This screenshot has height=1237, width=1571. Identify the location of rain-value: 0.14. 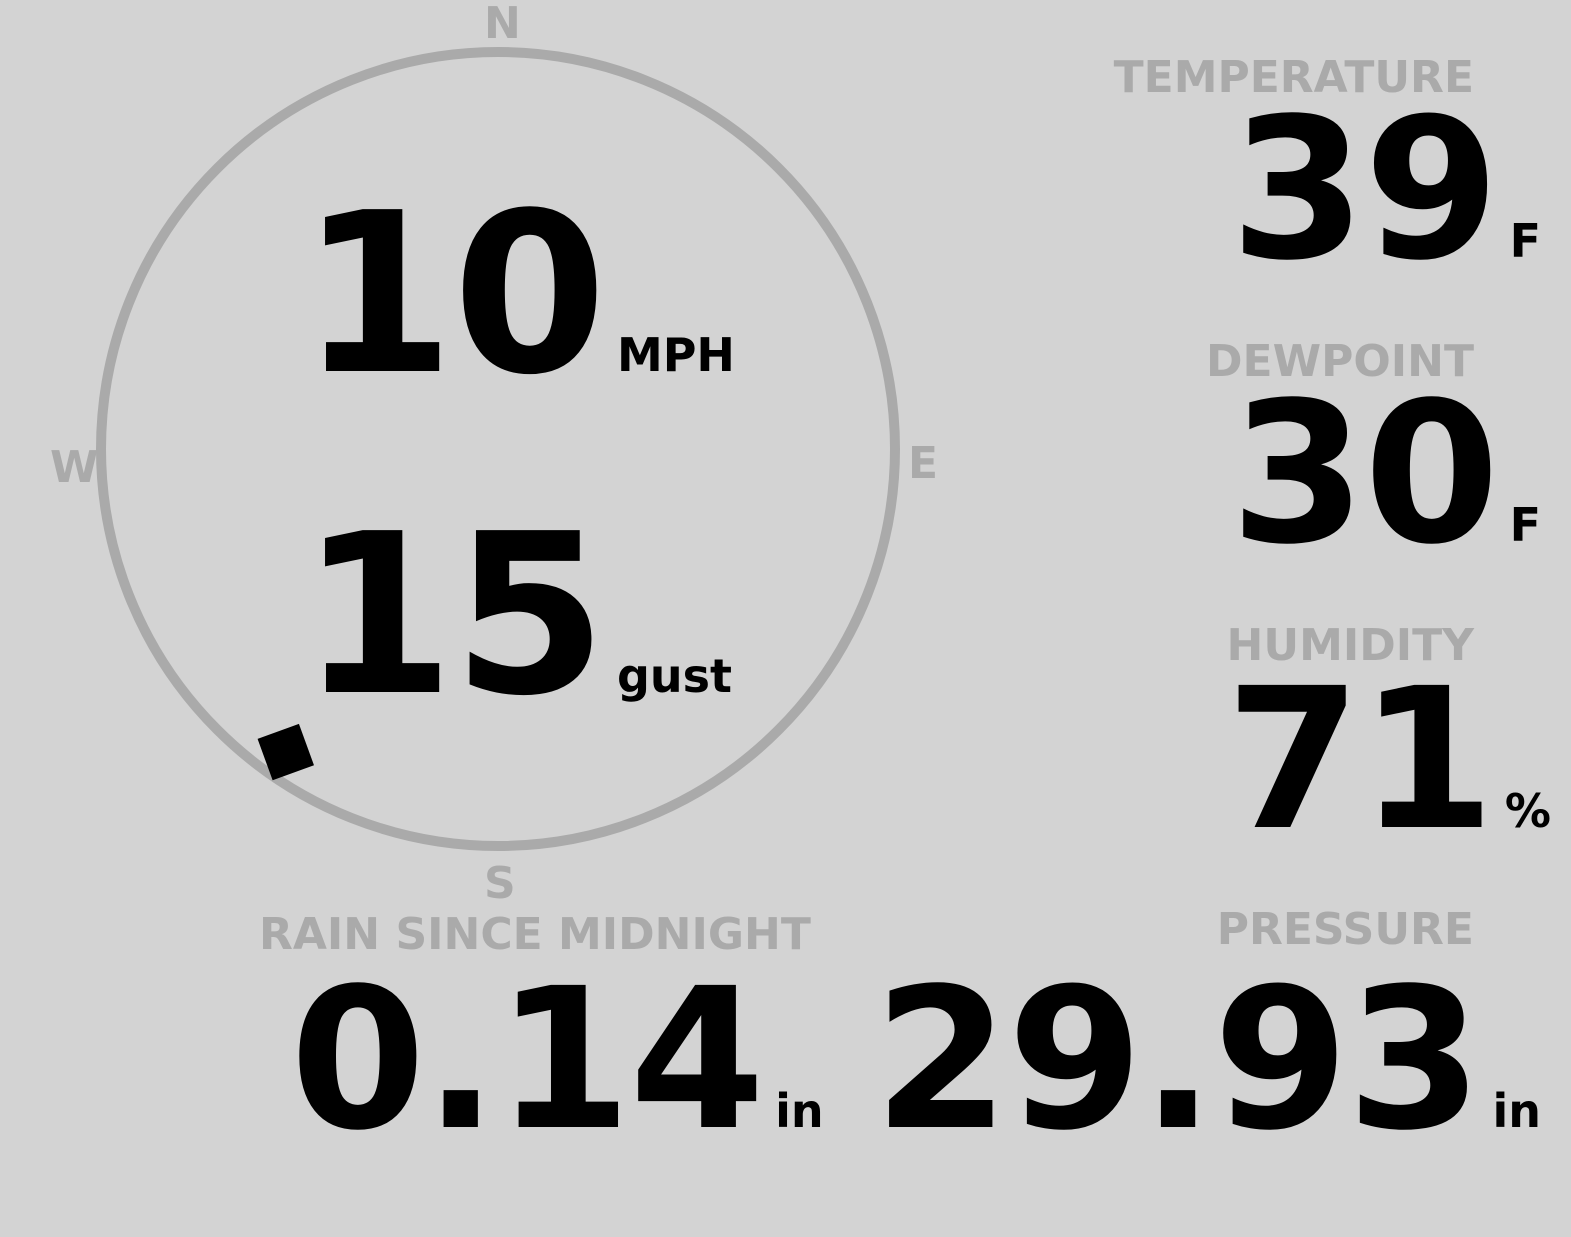
(527, 1059).